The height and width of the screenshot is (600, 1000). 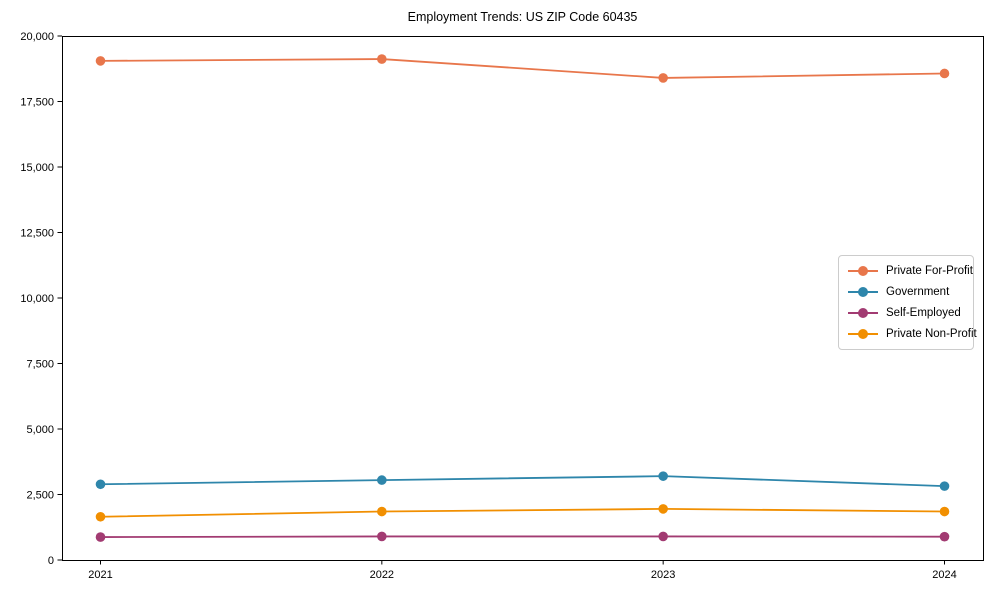 I want to click on legend-label: Private Non-Profit, so click(x=931, y=334).